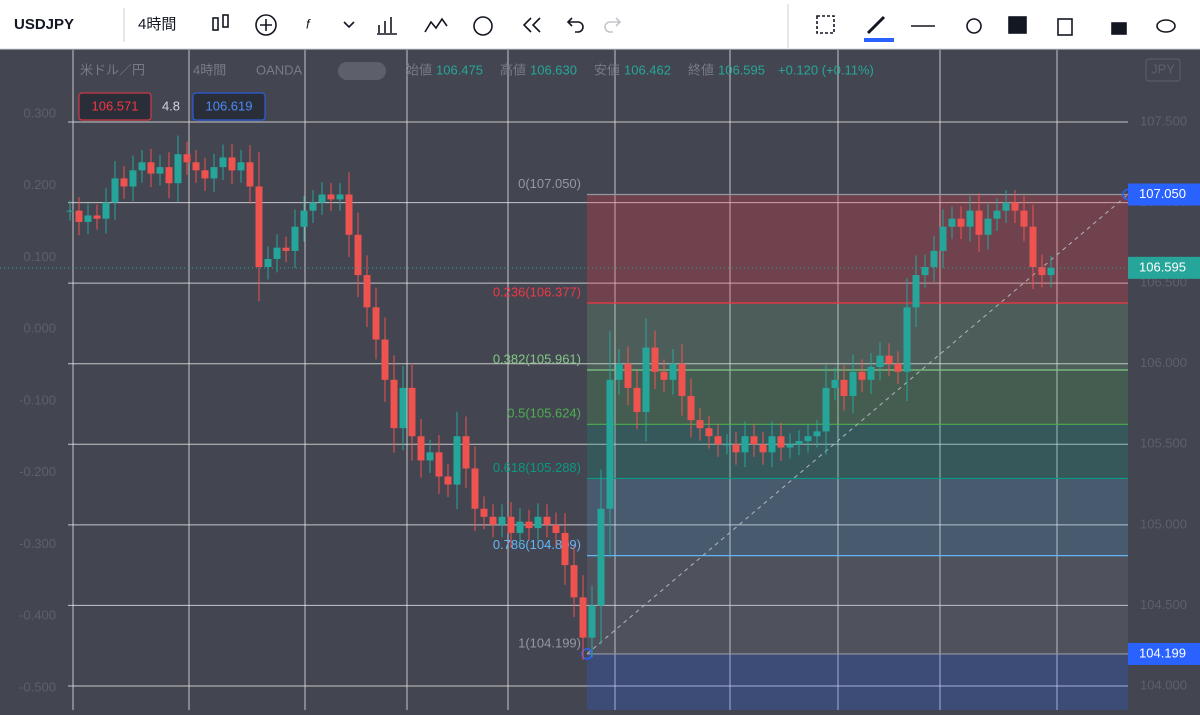 The height and width of the screenshot is (715, 1200). I want to click on percent-tick-label: -0.400, so click(37, 615).